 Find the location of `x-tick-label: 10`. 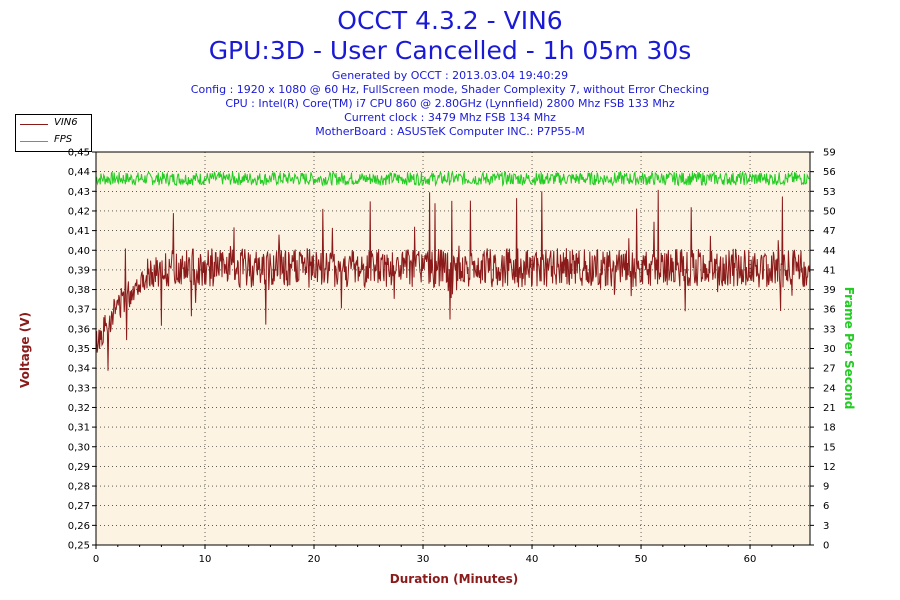

x-tick-label: 10 is located at coordinates (205, 559).